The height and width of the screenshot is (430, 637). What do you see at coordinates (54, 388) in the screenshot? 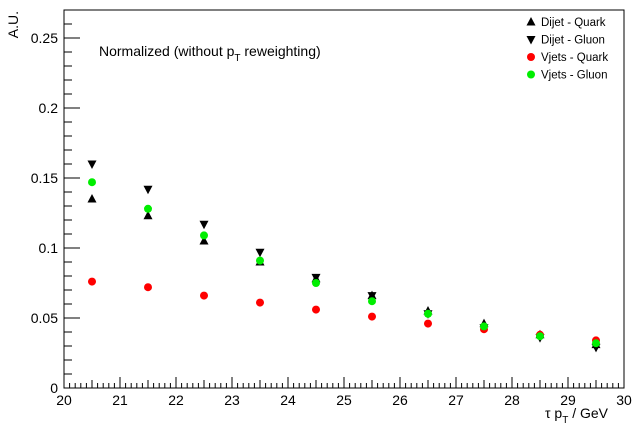
I see `y-tick-label: 0` at bounding box center [54, 388].